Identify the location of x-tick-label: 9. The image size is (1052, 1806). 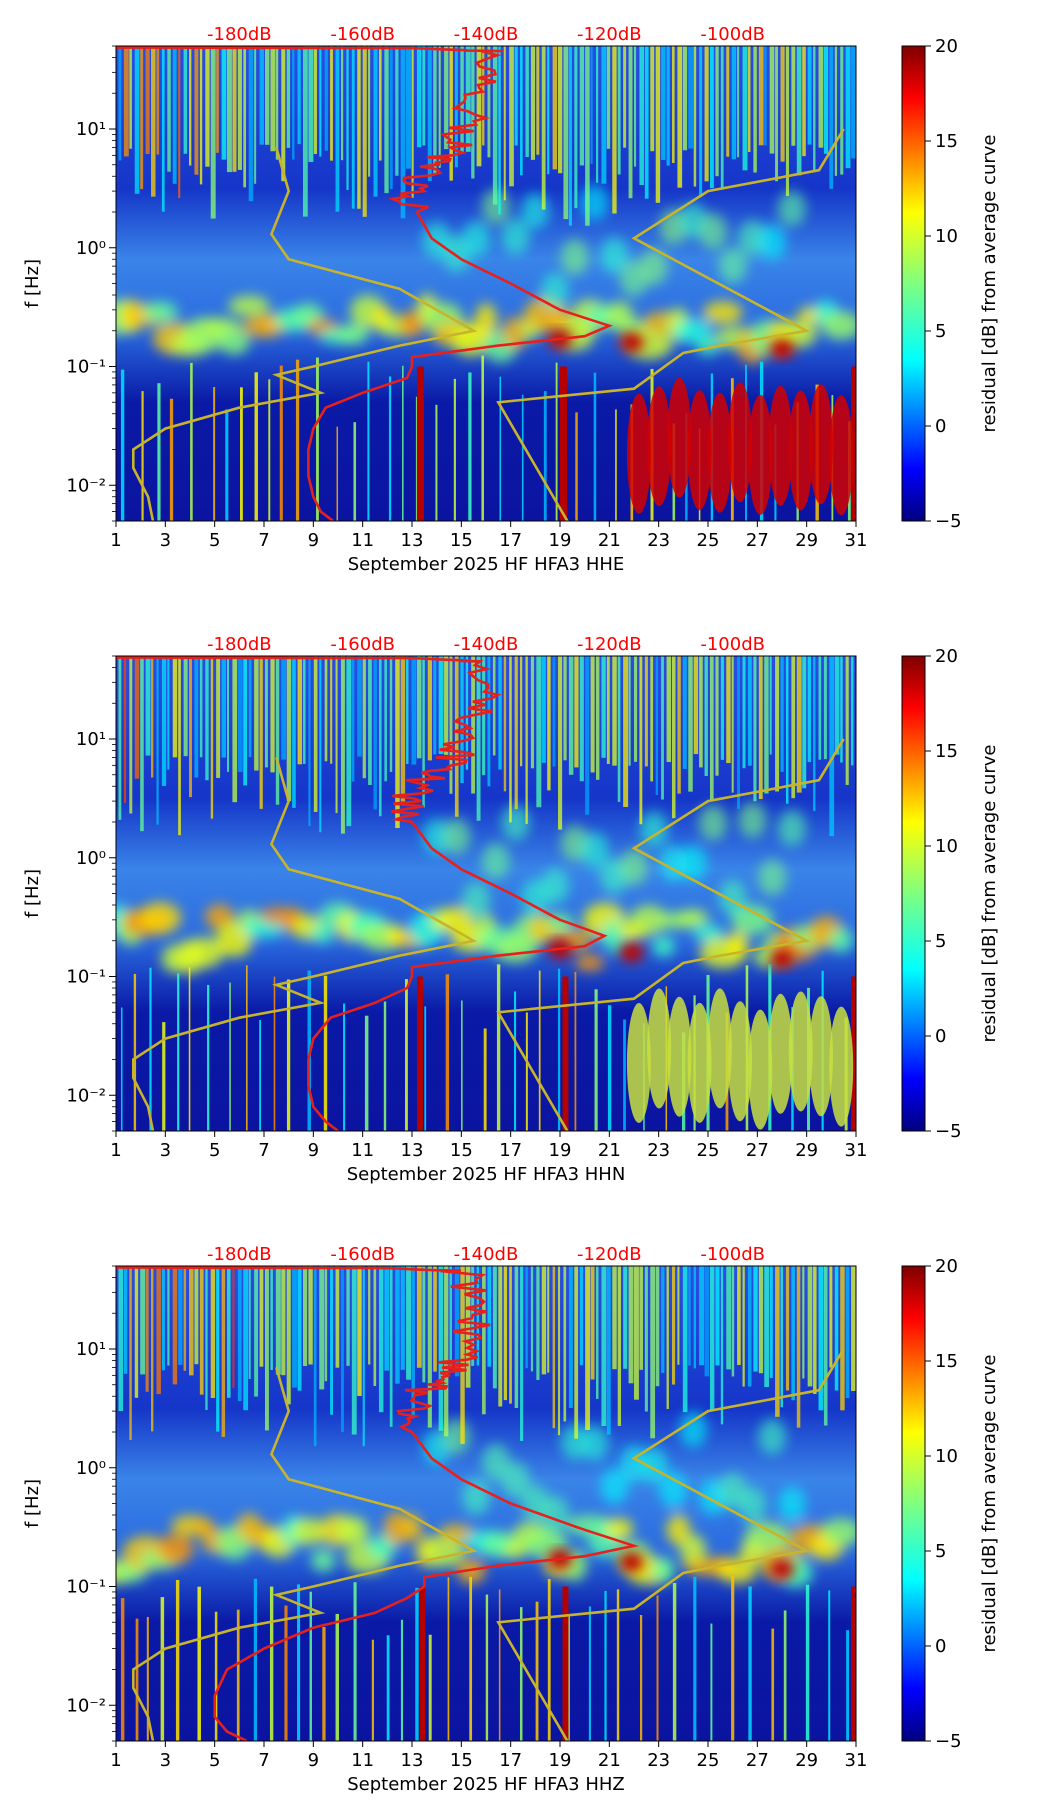
(313, 540).